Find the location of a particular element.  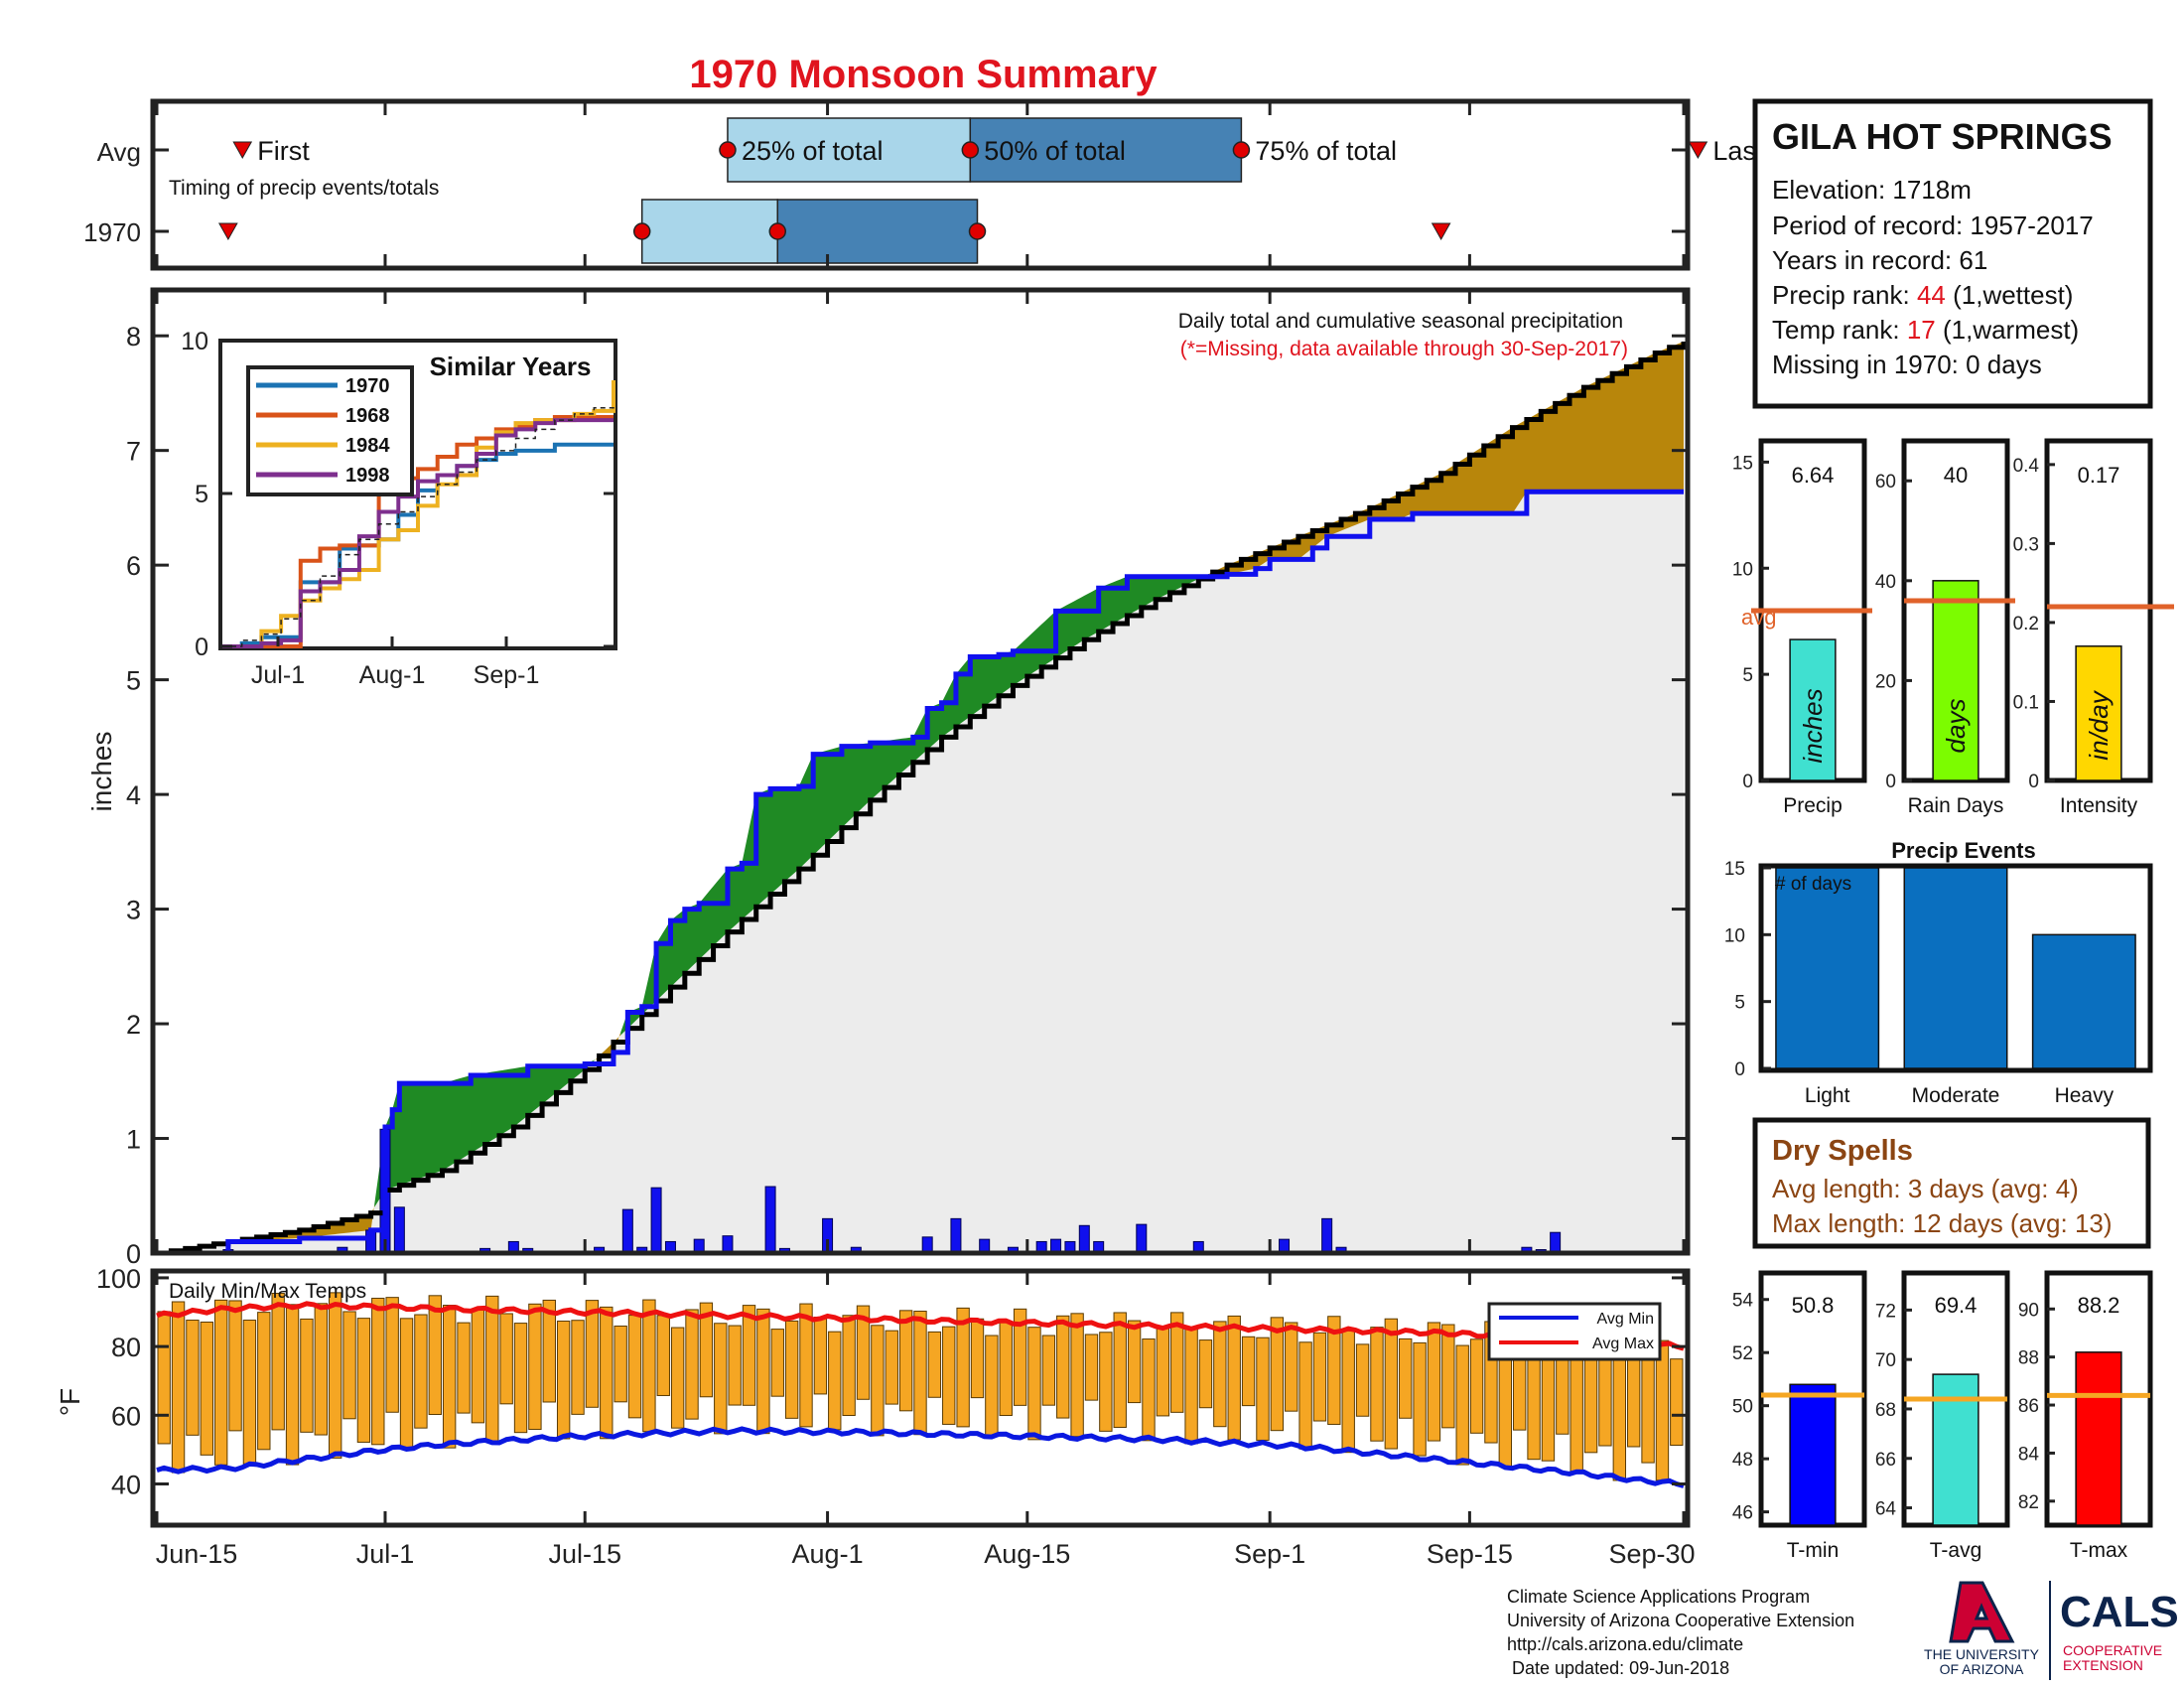

event-category-label: Heavy is located at coordinates (2085, 1095).